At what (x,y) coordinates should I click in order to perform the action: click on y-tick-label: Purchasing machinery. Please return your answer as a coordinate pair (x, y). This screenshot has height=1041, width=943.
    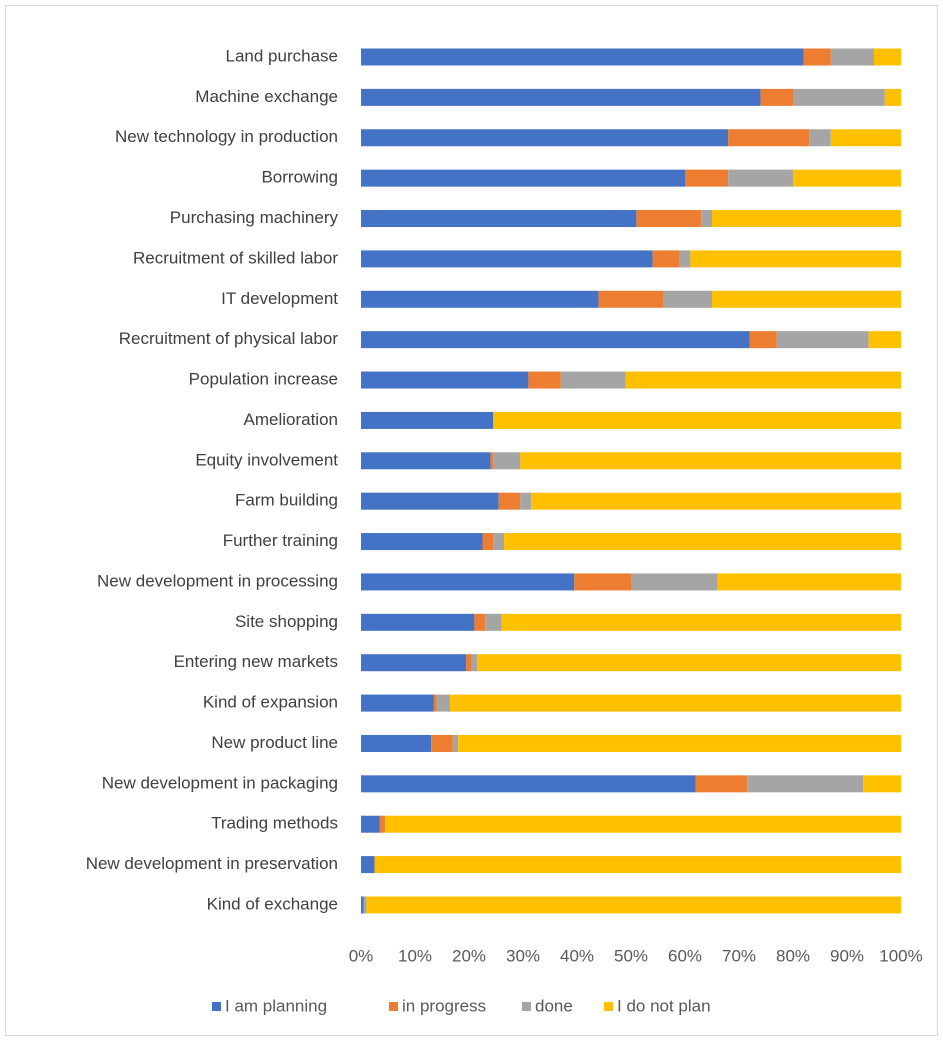
    Looking at the image, I should click on (254, 217).